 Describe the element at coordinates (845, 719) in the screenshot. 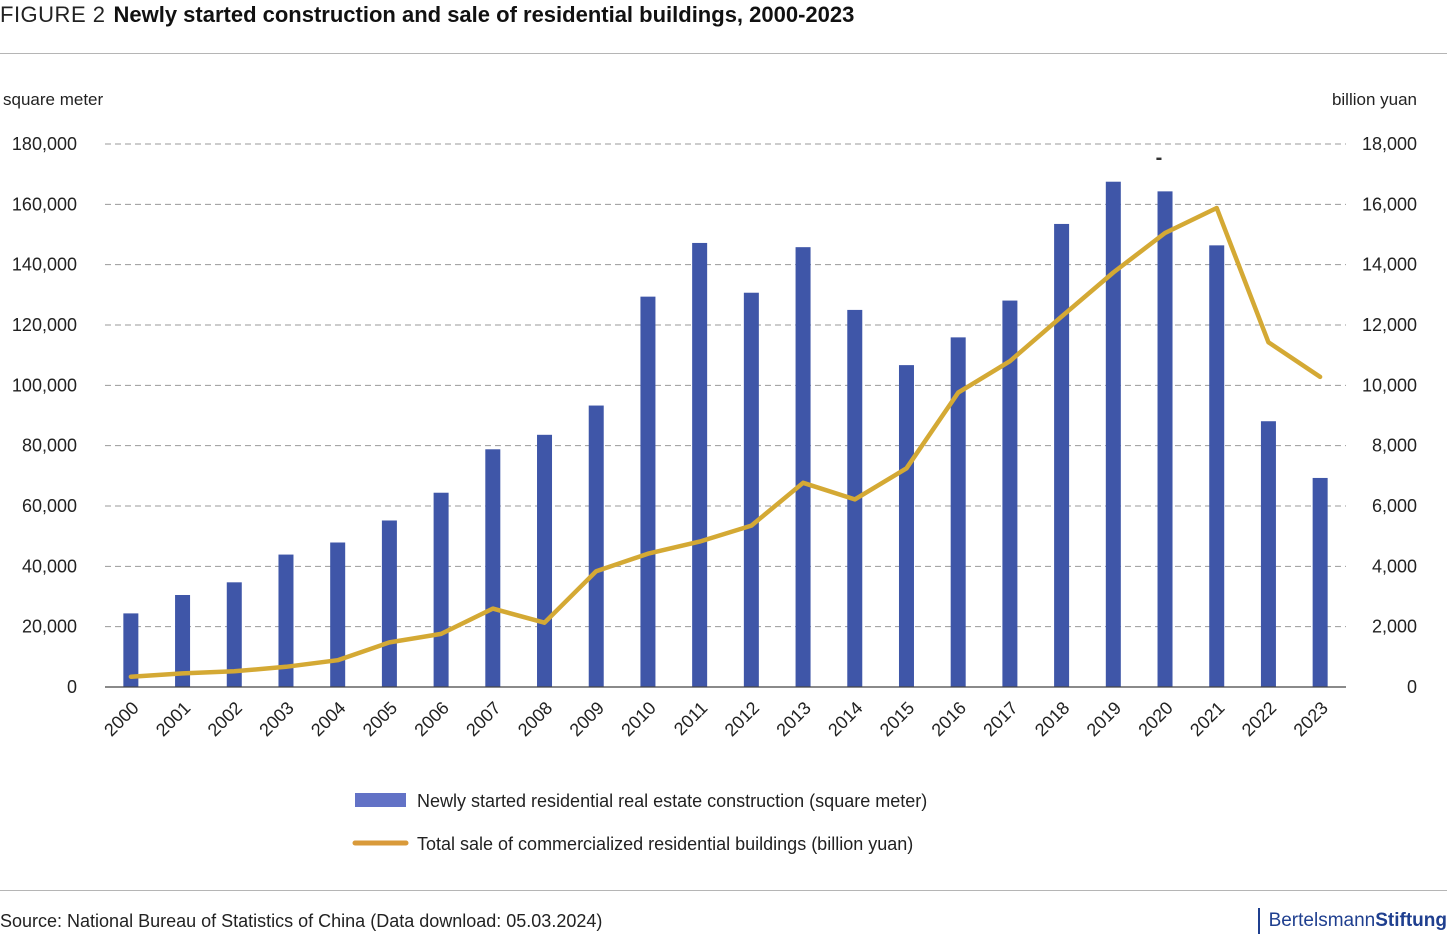

I see `x-tick-label: 2014` at that location.